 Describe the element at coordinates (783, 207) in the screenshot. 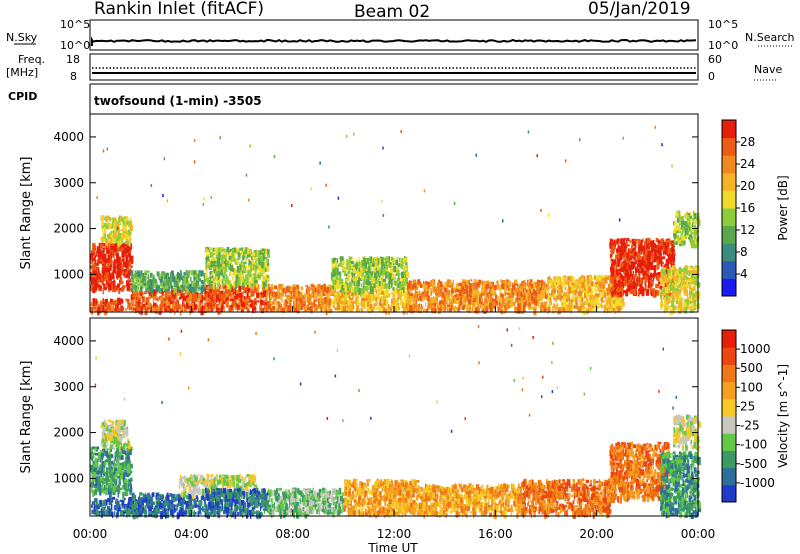

I see `power-panel-colorbar-label: Power [dB]` at that location.